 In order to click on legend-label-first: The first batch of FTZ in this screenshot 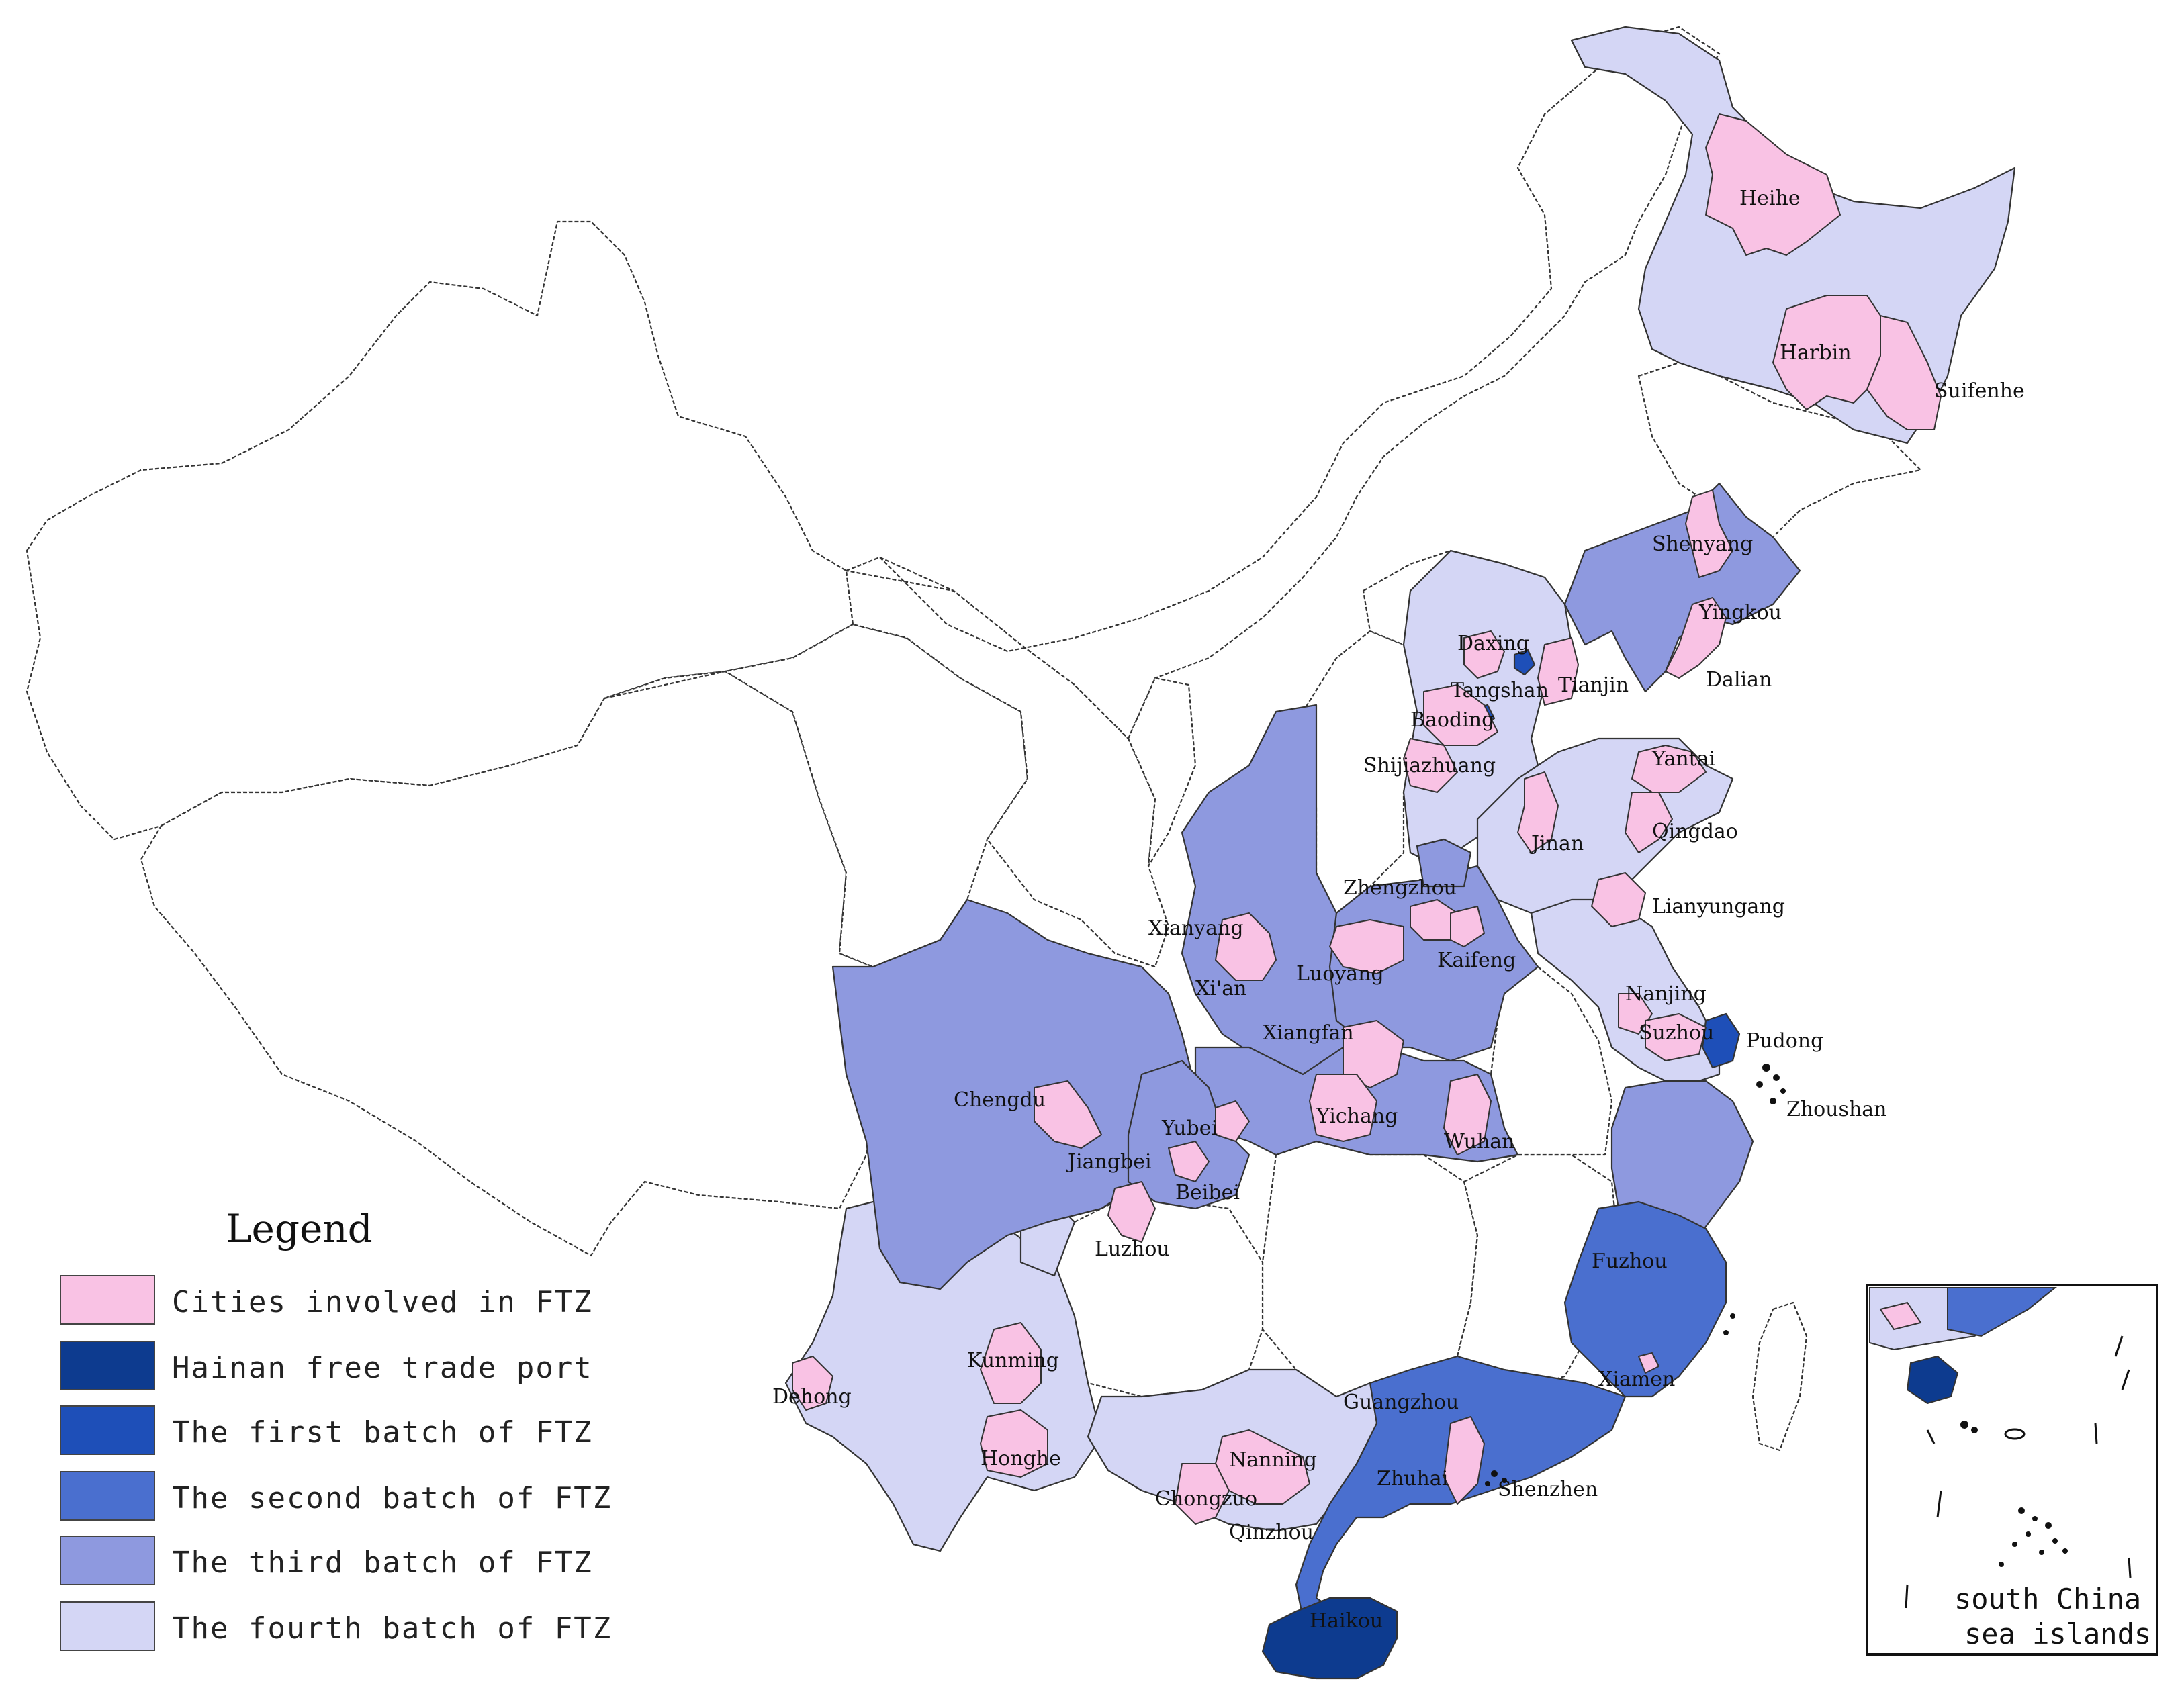, I will do `click(382, 1432)`.